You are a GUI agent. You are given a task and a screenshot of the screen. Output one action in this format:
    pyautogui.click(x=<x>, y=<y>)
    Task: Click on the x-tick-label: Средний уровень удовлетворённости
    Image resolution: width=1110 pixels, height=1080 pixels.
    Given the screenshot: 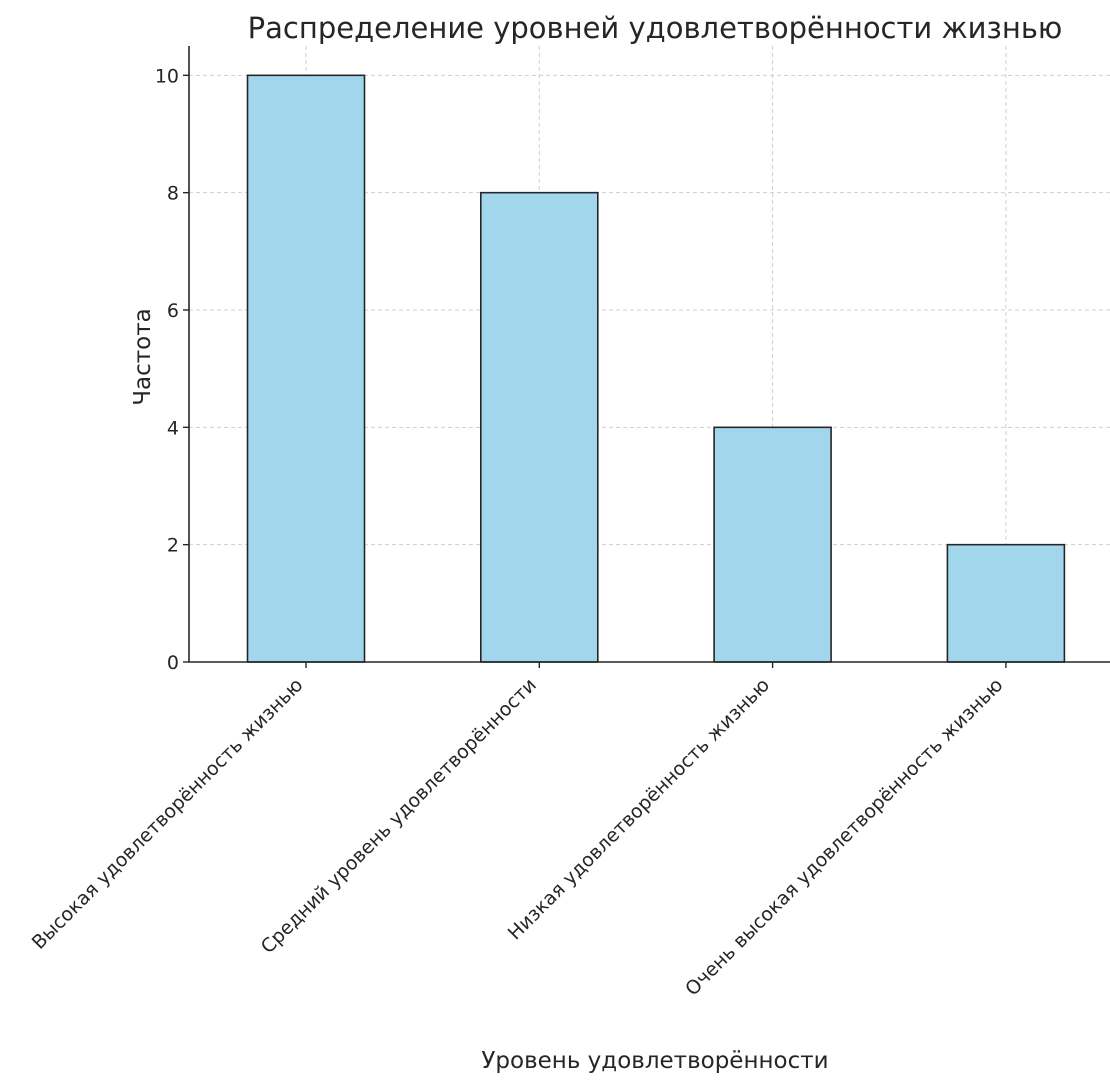 What is the action you would take?
    pyautogui.click(x=399, y=816)
    